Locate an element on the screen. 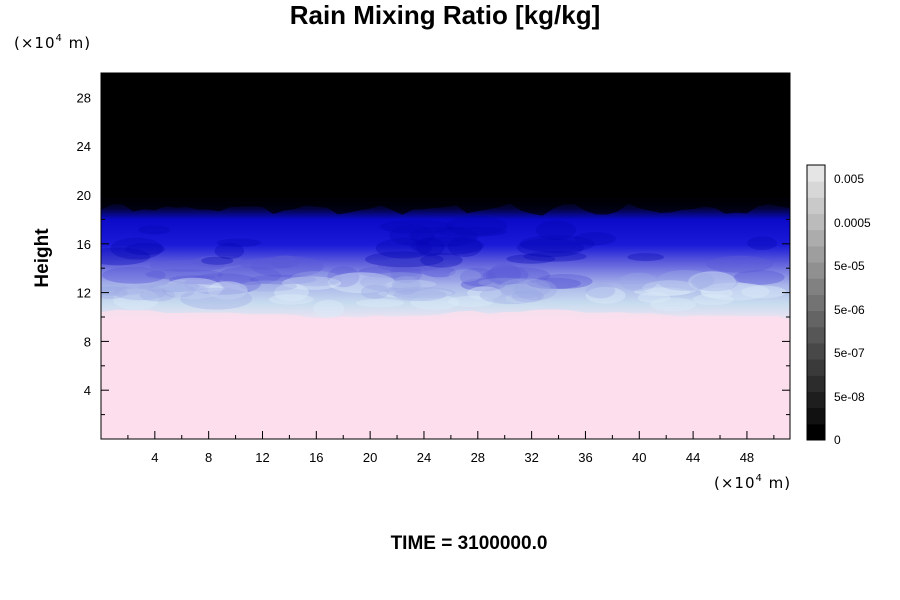 The image size is (900, 600). colorbar-label: 0 is located at coordinates (837, 440).